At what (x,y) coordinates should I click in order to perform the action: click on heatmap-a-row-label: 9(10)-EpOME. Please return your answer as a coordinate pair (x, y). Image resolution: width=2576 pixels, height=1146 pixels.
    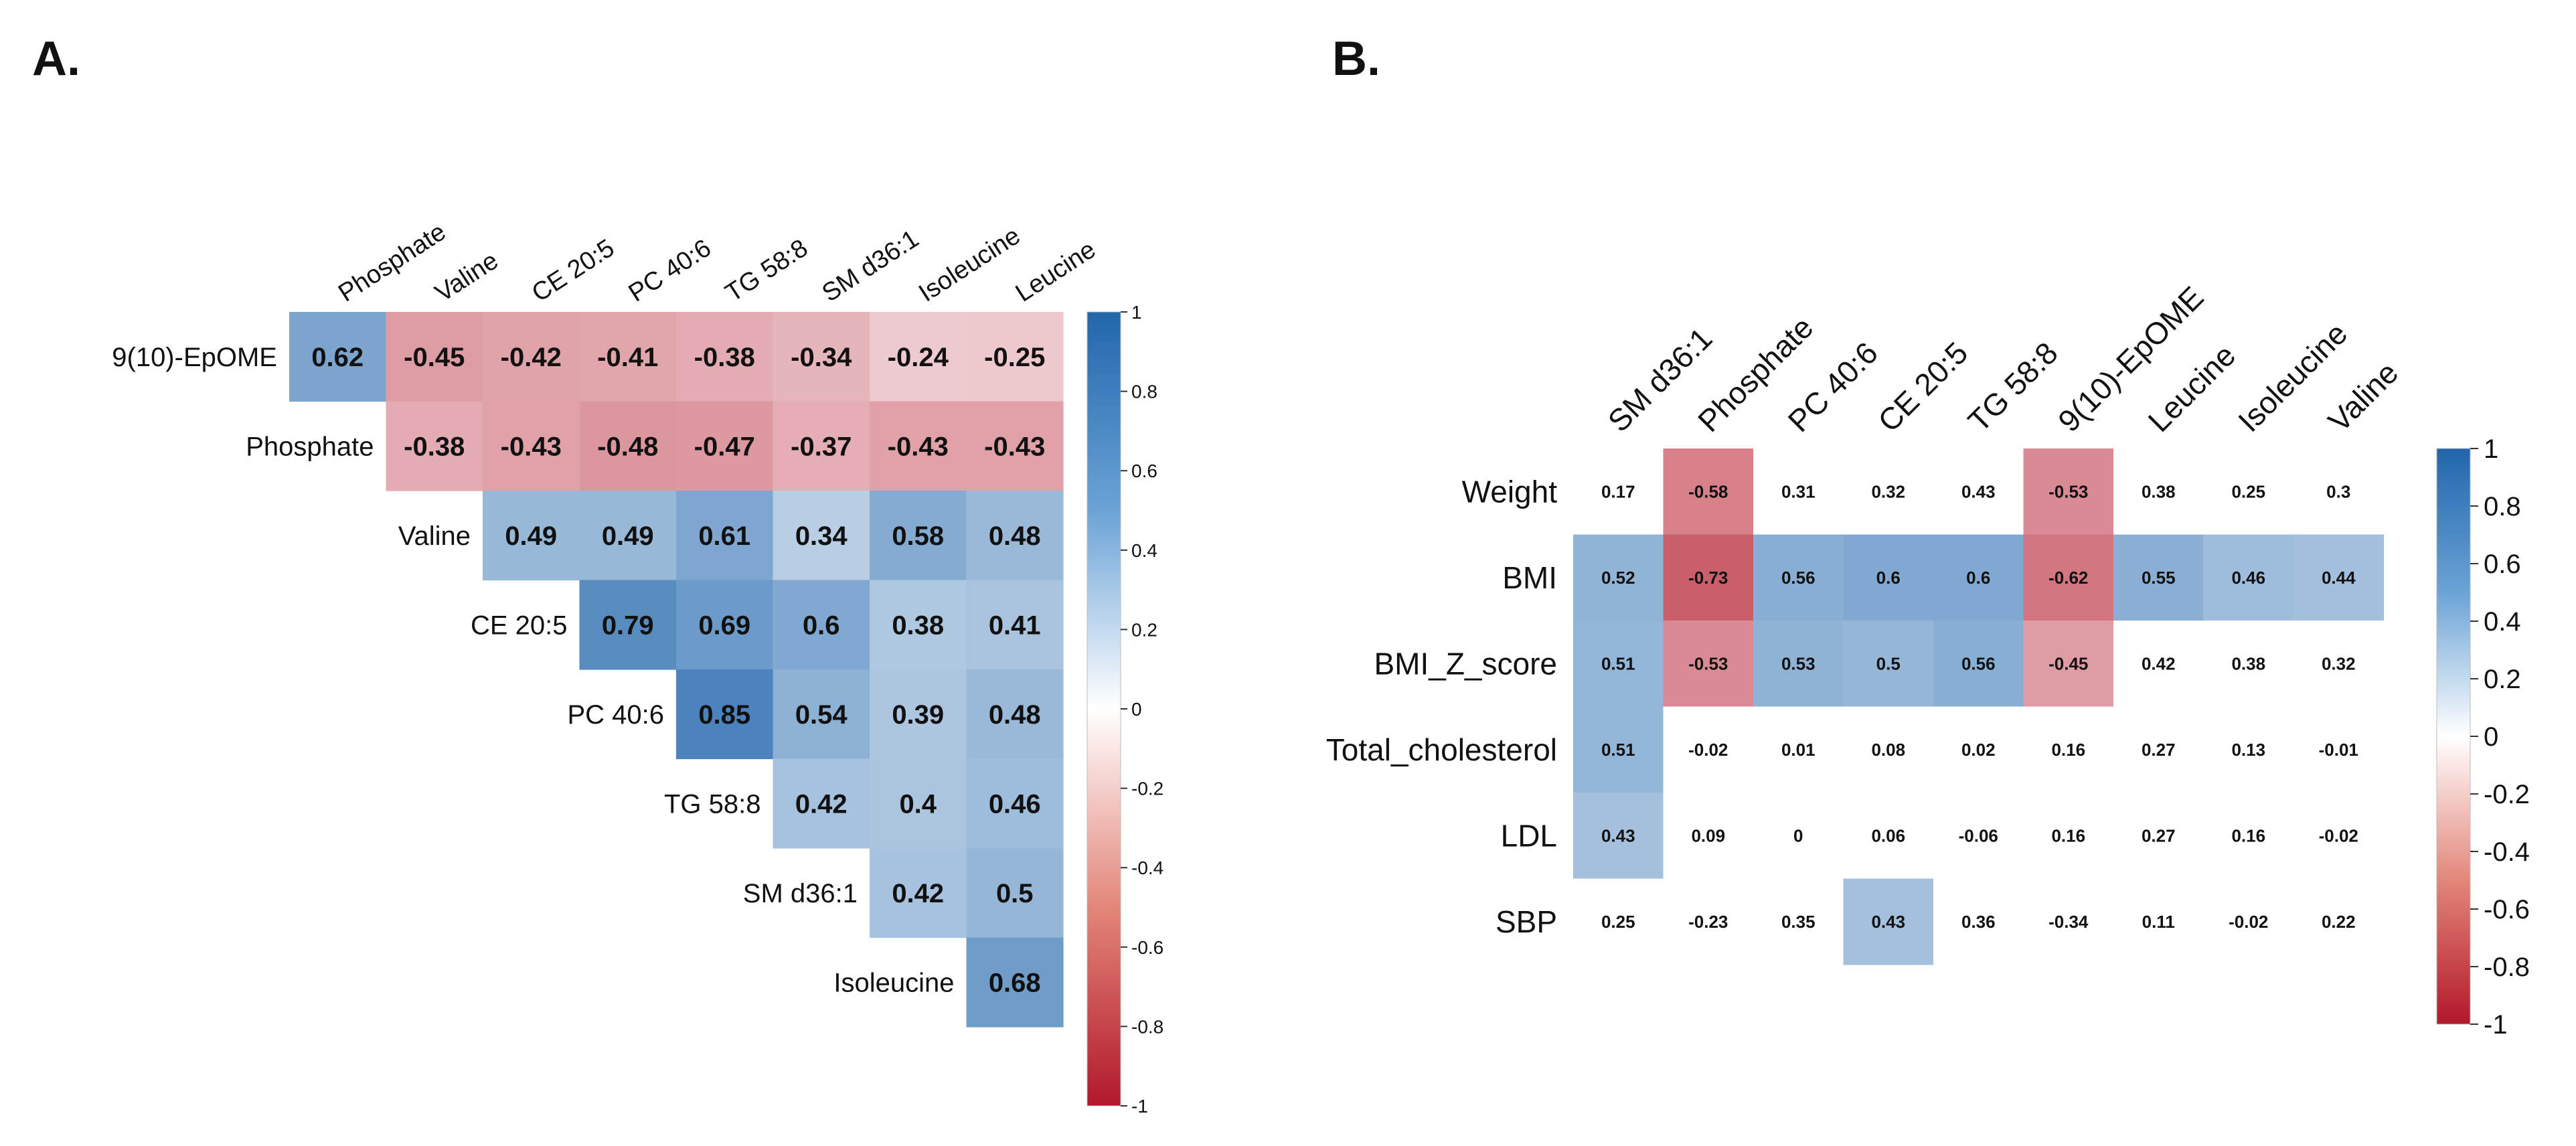
    Looking at the image, I should click on (195, 357).